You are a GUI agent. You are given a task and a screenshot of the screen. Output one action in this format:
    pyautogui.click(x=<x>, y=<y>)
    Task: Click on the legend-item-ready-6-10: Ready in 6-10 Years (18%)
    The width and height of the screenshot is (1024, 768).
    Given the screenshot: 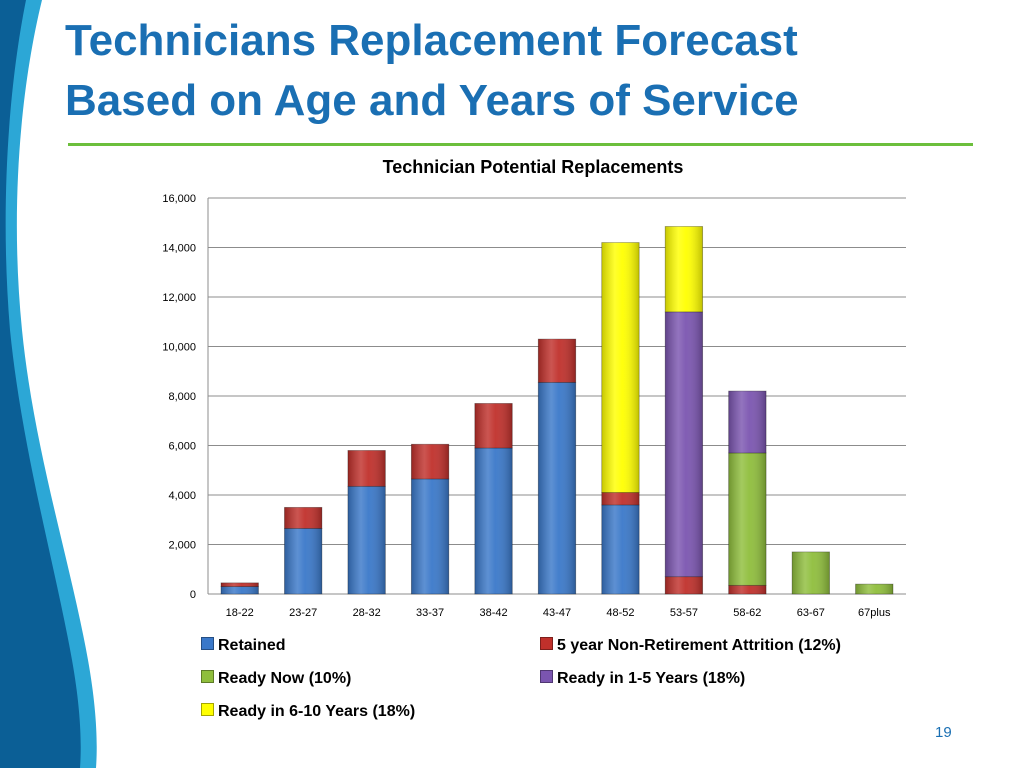 What is the action you would take?
    pyautogui.click(x=308, y=712)
    